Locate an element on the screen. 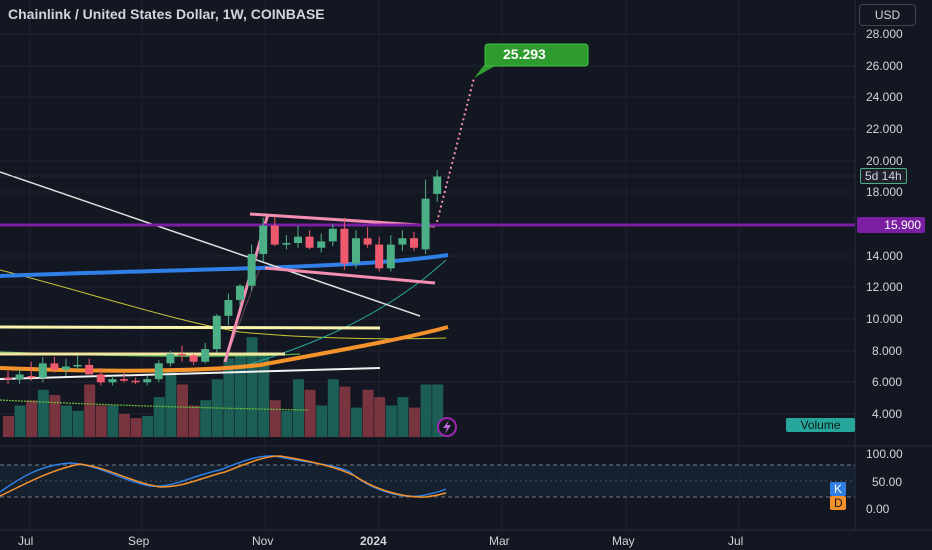 This screenshot has height=550, width=932. stoch-d-line is located at coordinates (223, 476).